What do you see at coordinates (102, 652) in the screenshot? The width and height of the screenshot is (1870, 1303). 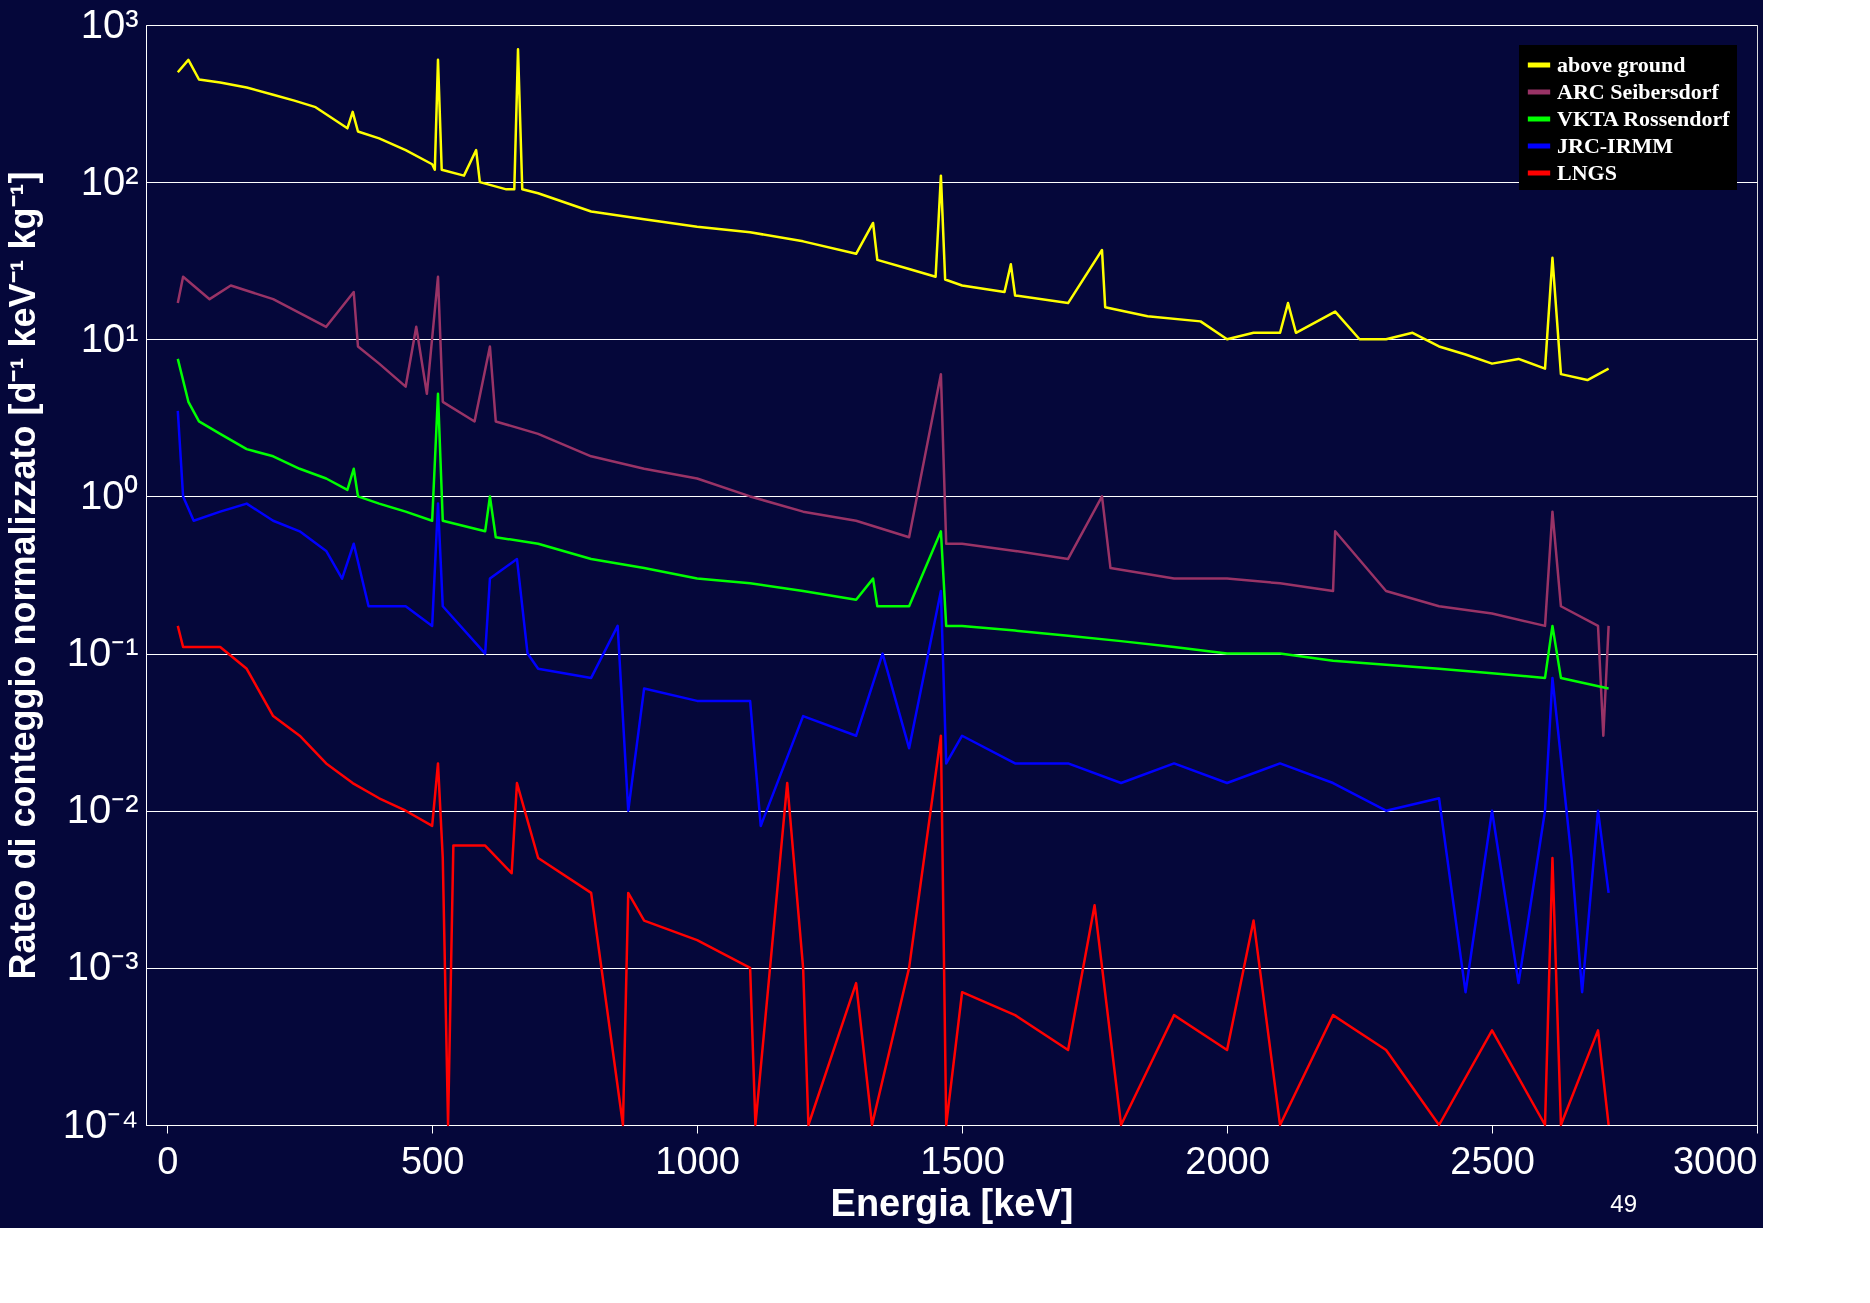 I see `y-tick-label: 10⁻¹` at bounding box center [102, 652].